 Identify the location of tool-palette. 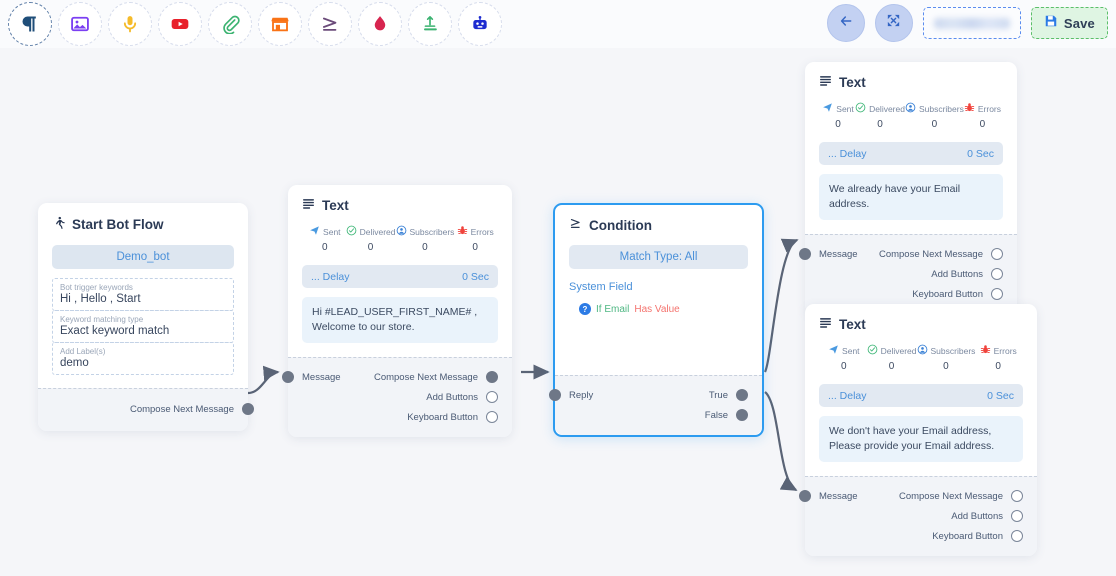
(255, 24).